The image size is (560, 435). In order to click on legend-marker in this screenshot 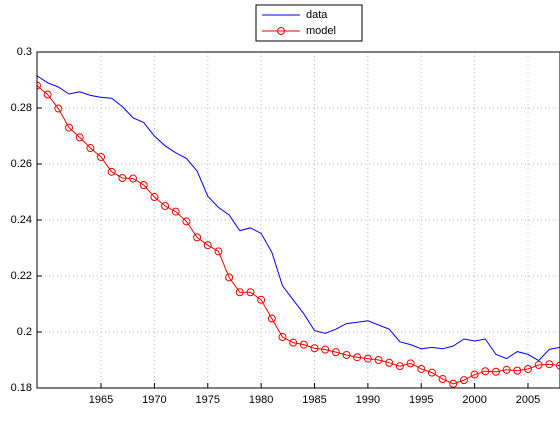, I will do `click(281, 31)`.